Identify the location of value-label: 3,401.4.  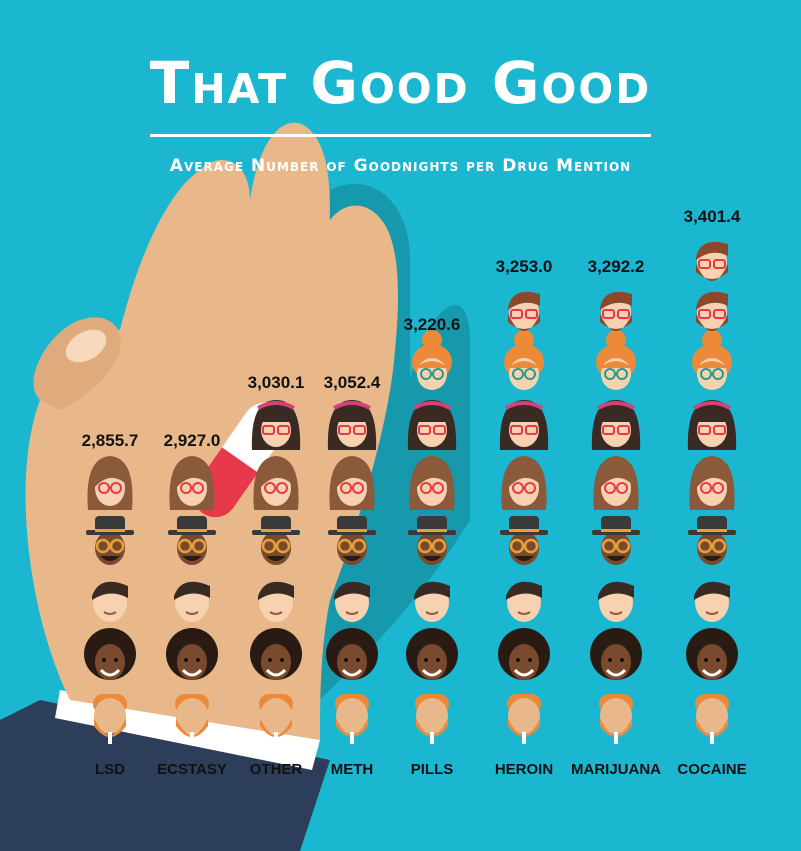
(712, 216).